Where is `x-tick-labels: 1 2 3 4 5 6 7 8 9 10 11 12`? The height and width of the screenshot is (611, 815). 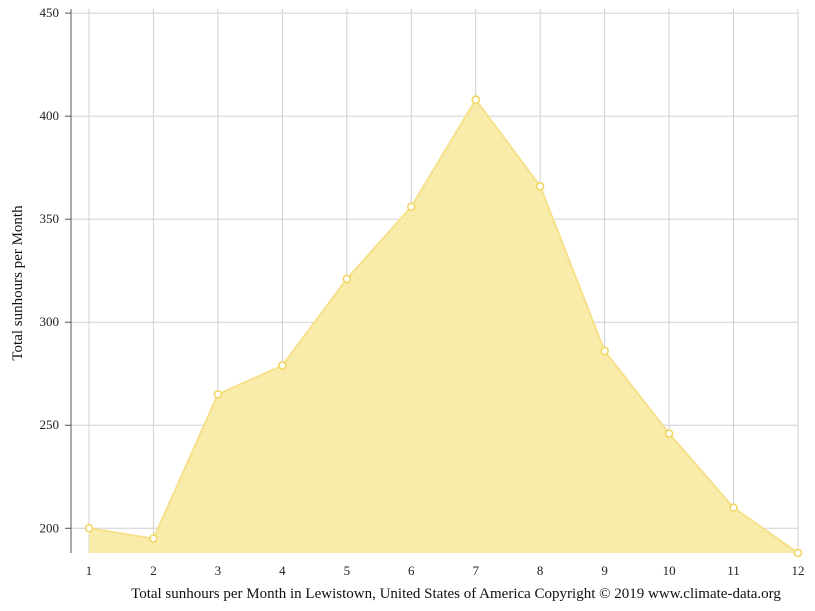 x-tick-labels: 1 2 3 4 5 6 7 8 9 10 11 12 is located at coordinates (445, 570).